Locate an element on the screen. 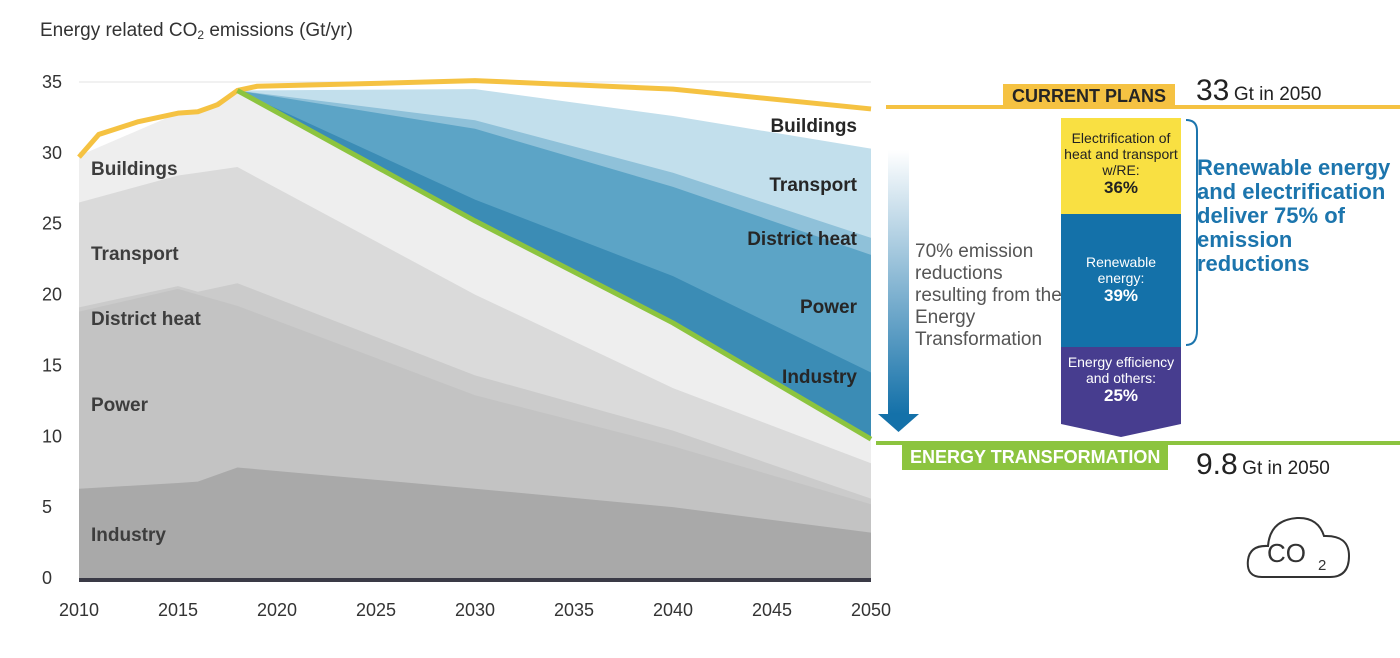  breakdown-renewable: Renewable energy: 39% is located at coordinates (1121, 280).